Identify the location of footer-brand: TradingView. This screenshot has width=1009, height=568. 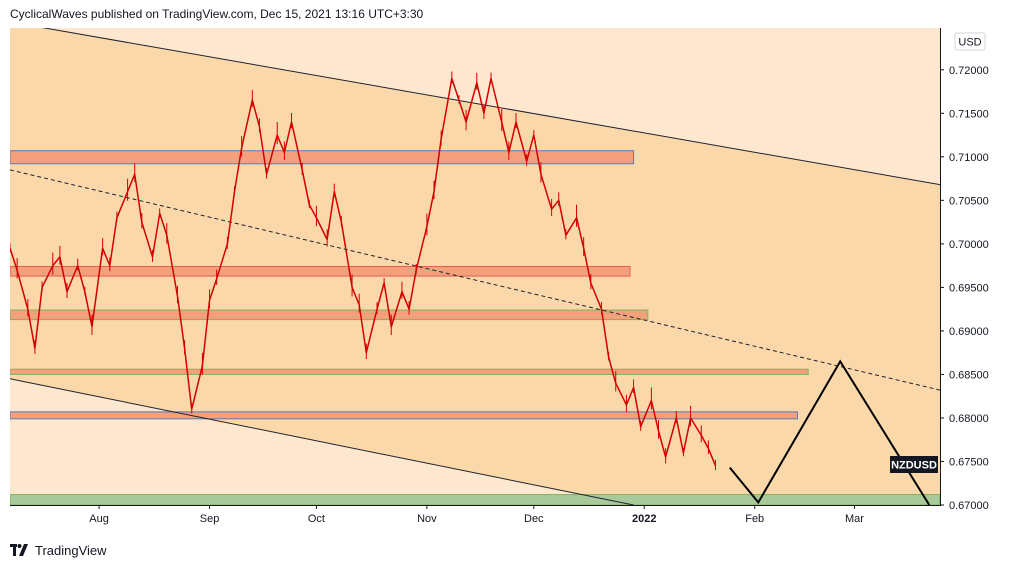
(58, 550).